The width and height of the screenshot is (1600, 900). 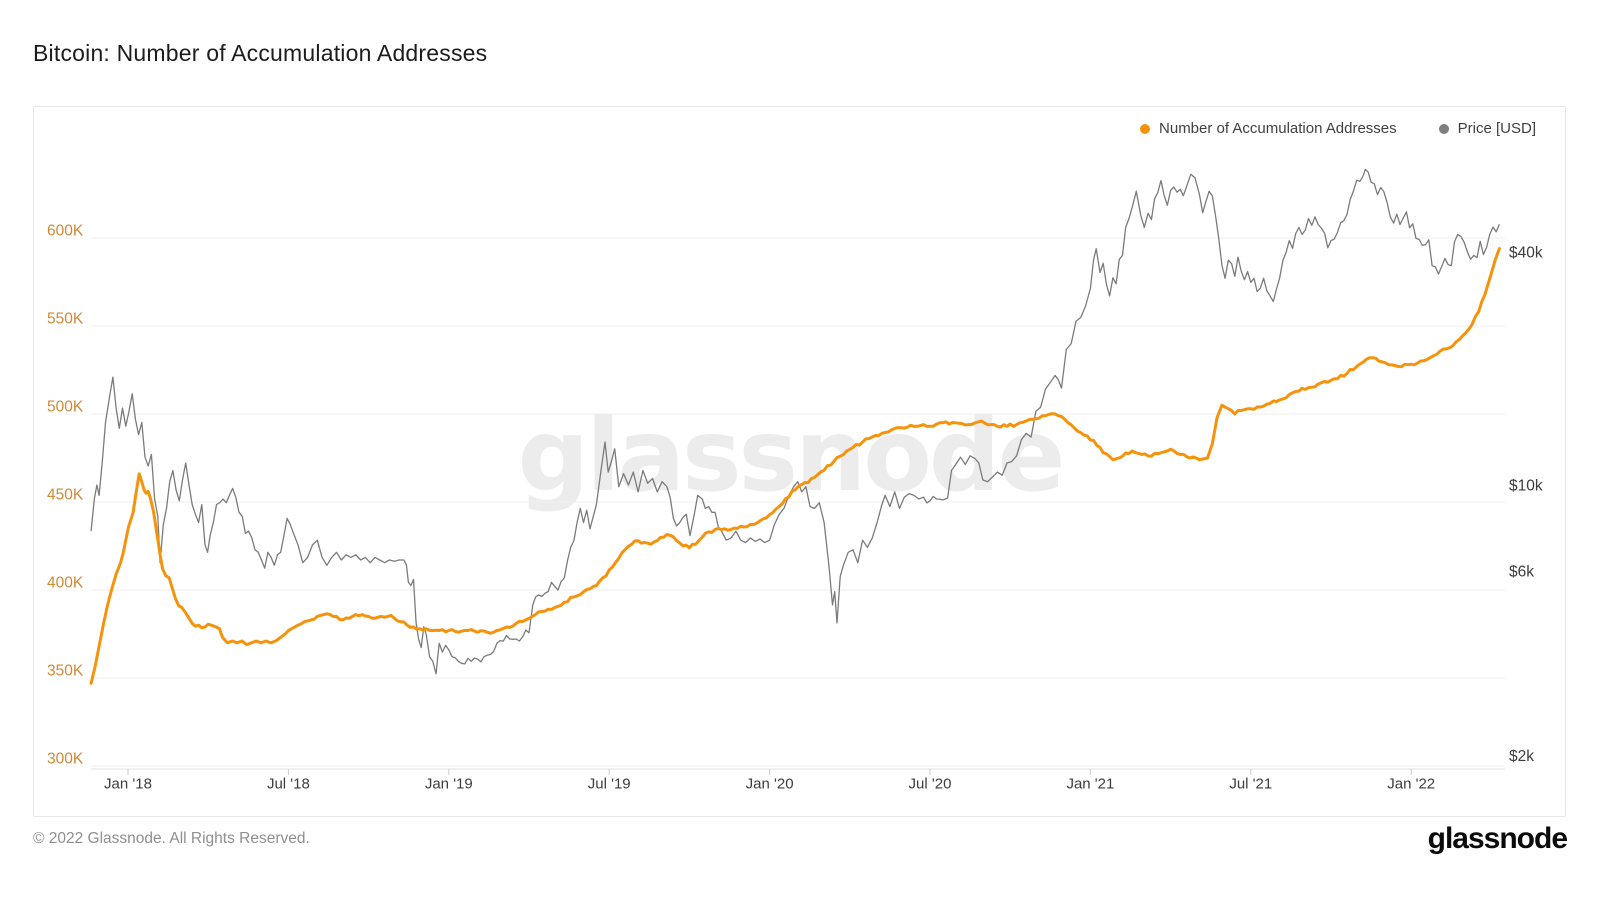 What do you see at coordinates (930, 784) in the screenshot?
I see `x-tick-label: Jul '20` at bounding box center [930, 784].